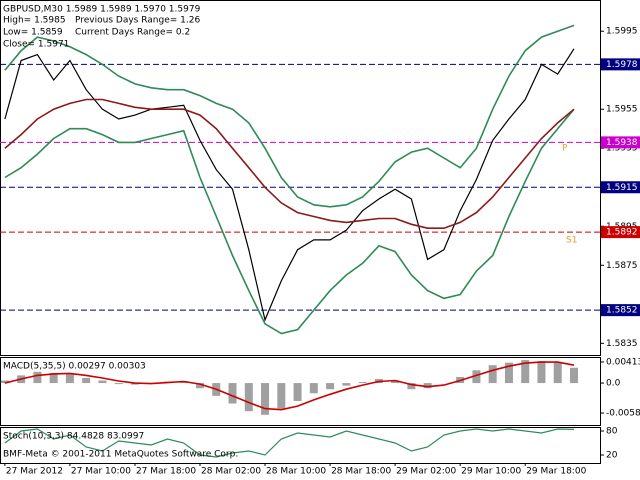 This screenshot has width=640, height=480. Describe the element at coordinates (231, 472) in the screenshot. I see `x-tick-label: 28 Mar 02:00` at that location.